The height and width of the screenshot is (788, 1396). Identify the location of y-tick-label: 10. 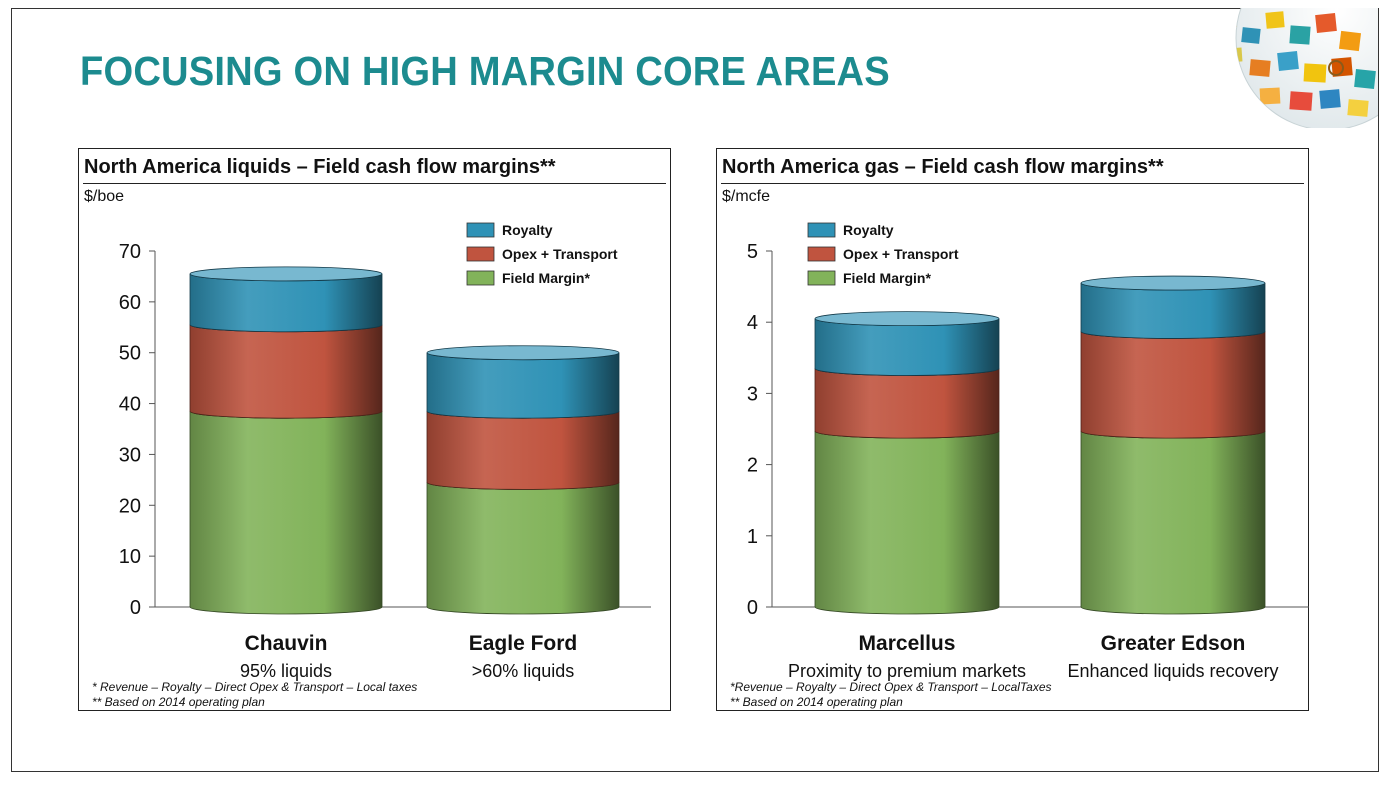
(130, 557).